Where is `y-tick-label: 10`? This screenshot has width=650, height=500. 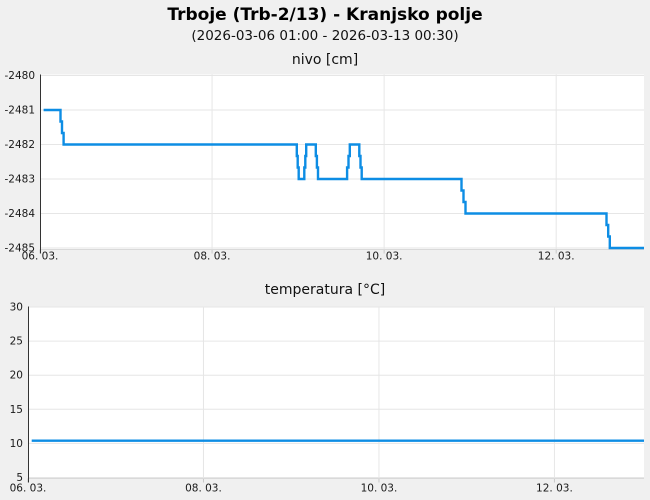 y-tick-label: 10 is located at coordinates (16, 444).